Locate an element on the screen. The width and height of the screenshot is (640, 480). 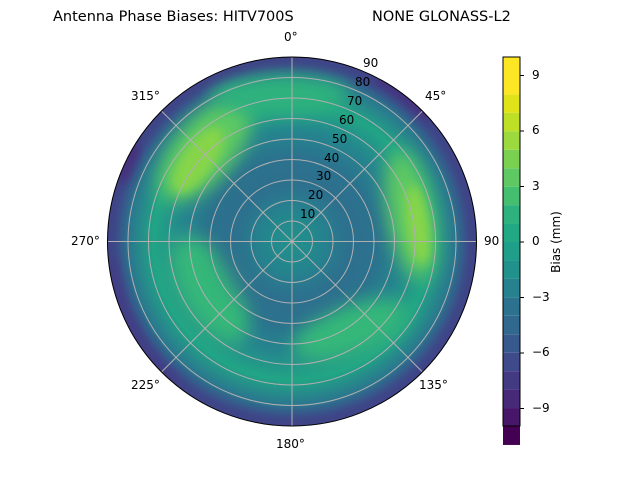
radial-label-40: 40 is located at coordinates (332, 158).